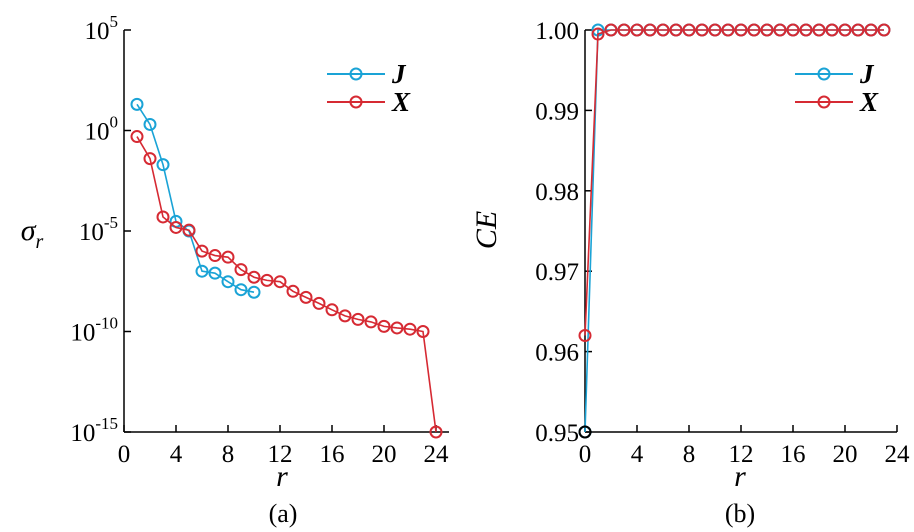 The height and width of the screenshot is (532, 914). Describe the element at coordinates (124, 454) in the screenshot. I see `panel-a-x-tick-label: 0` at that location.